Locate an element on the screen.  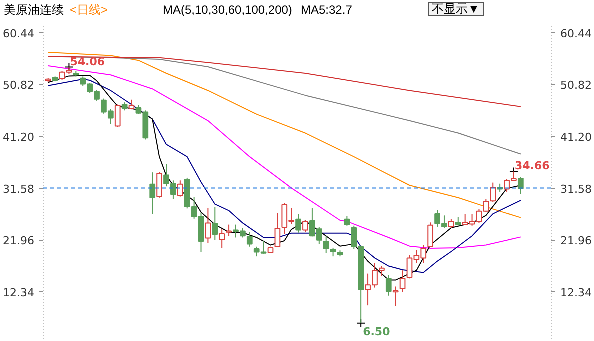
y-tick-label: 12.34 is located at coordinates (19, 293).